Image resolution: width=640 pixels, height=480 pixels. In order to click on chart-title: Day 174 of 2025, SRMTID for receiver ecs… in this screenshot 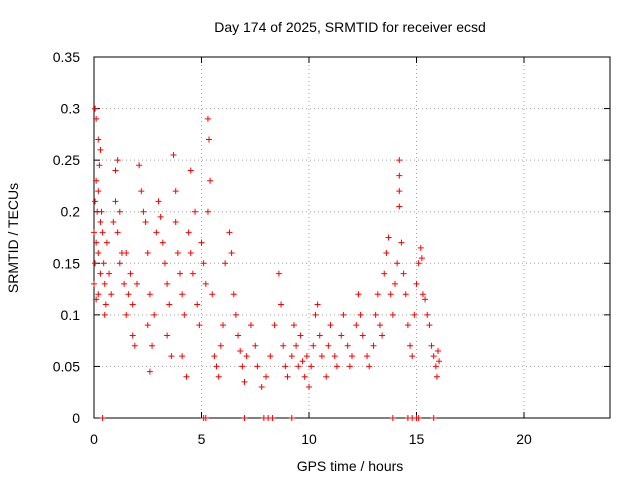, I will do `click(350, 27)`.